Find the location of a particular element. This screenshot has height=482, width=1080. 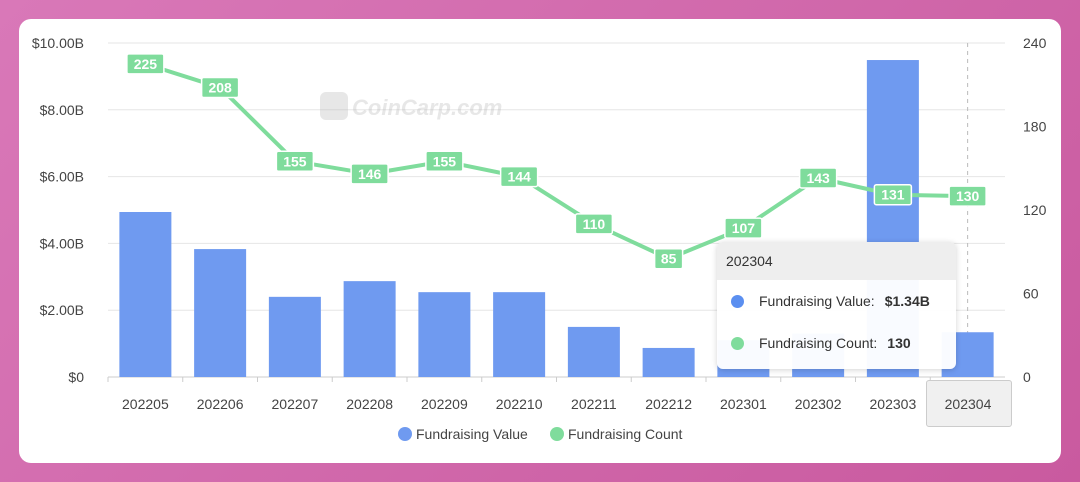

count-data-label: 110 is located at coordinates (594, 224).